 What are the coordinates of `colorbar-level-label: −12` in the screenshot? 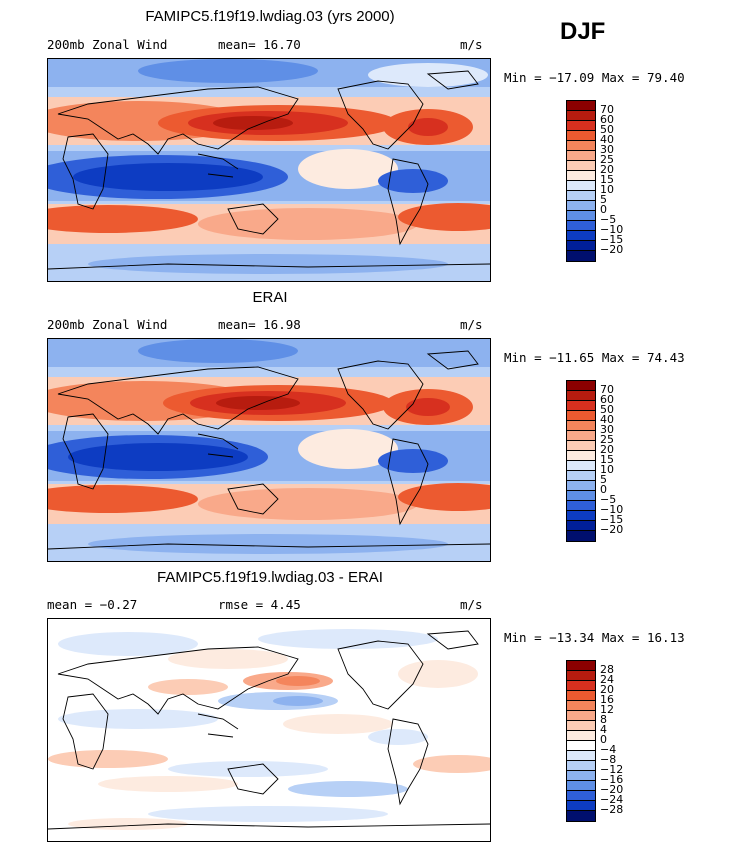 It's located at (612, 769).